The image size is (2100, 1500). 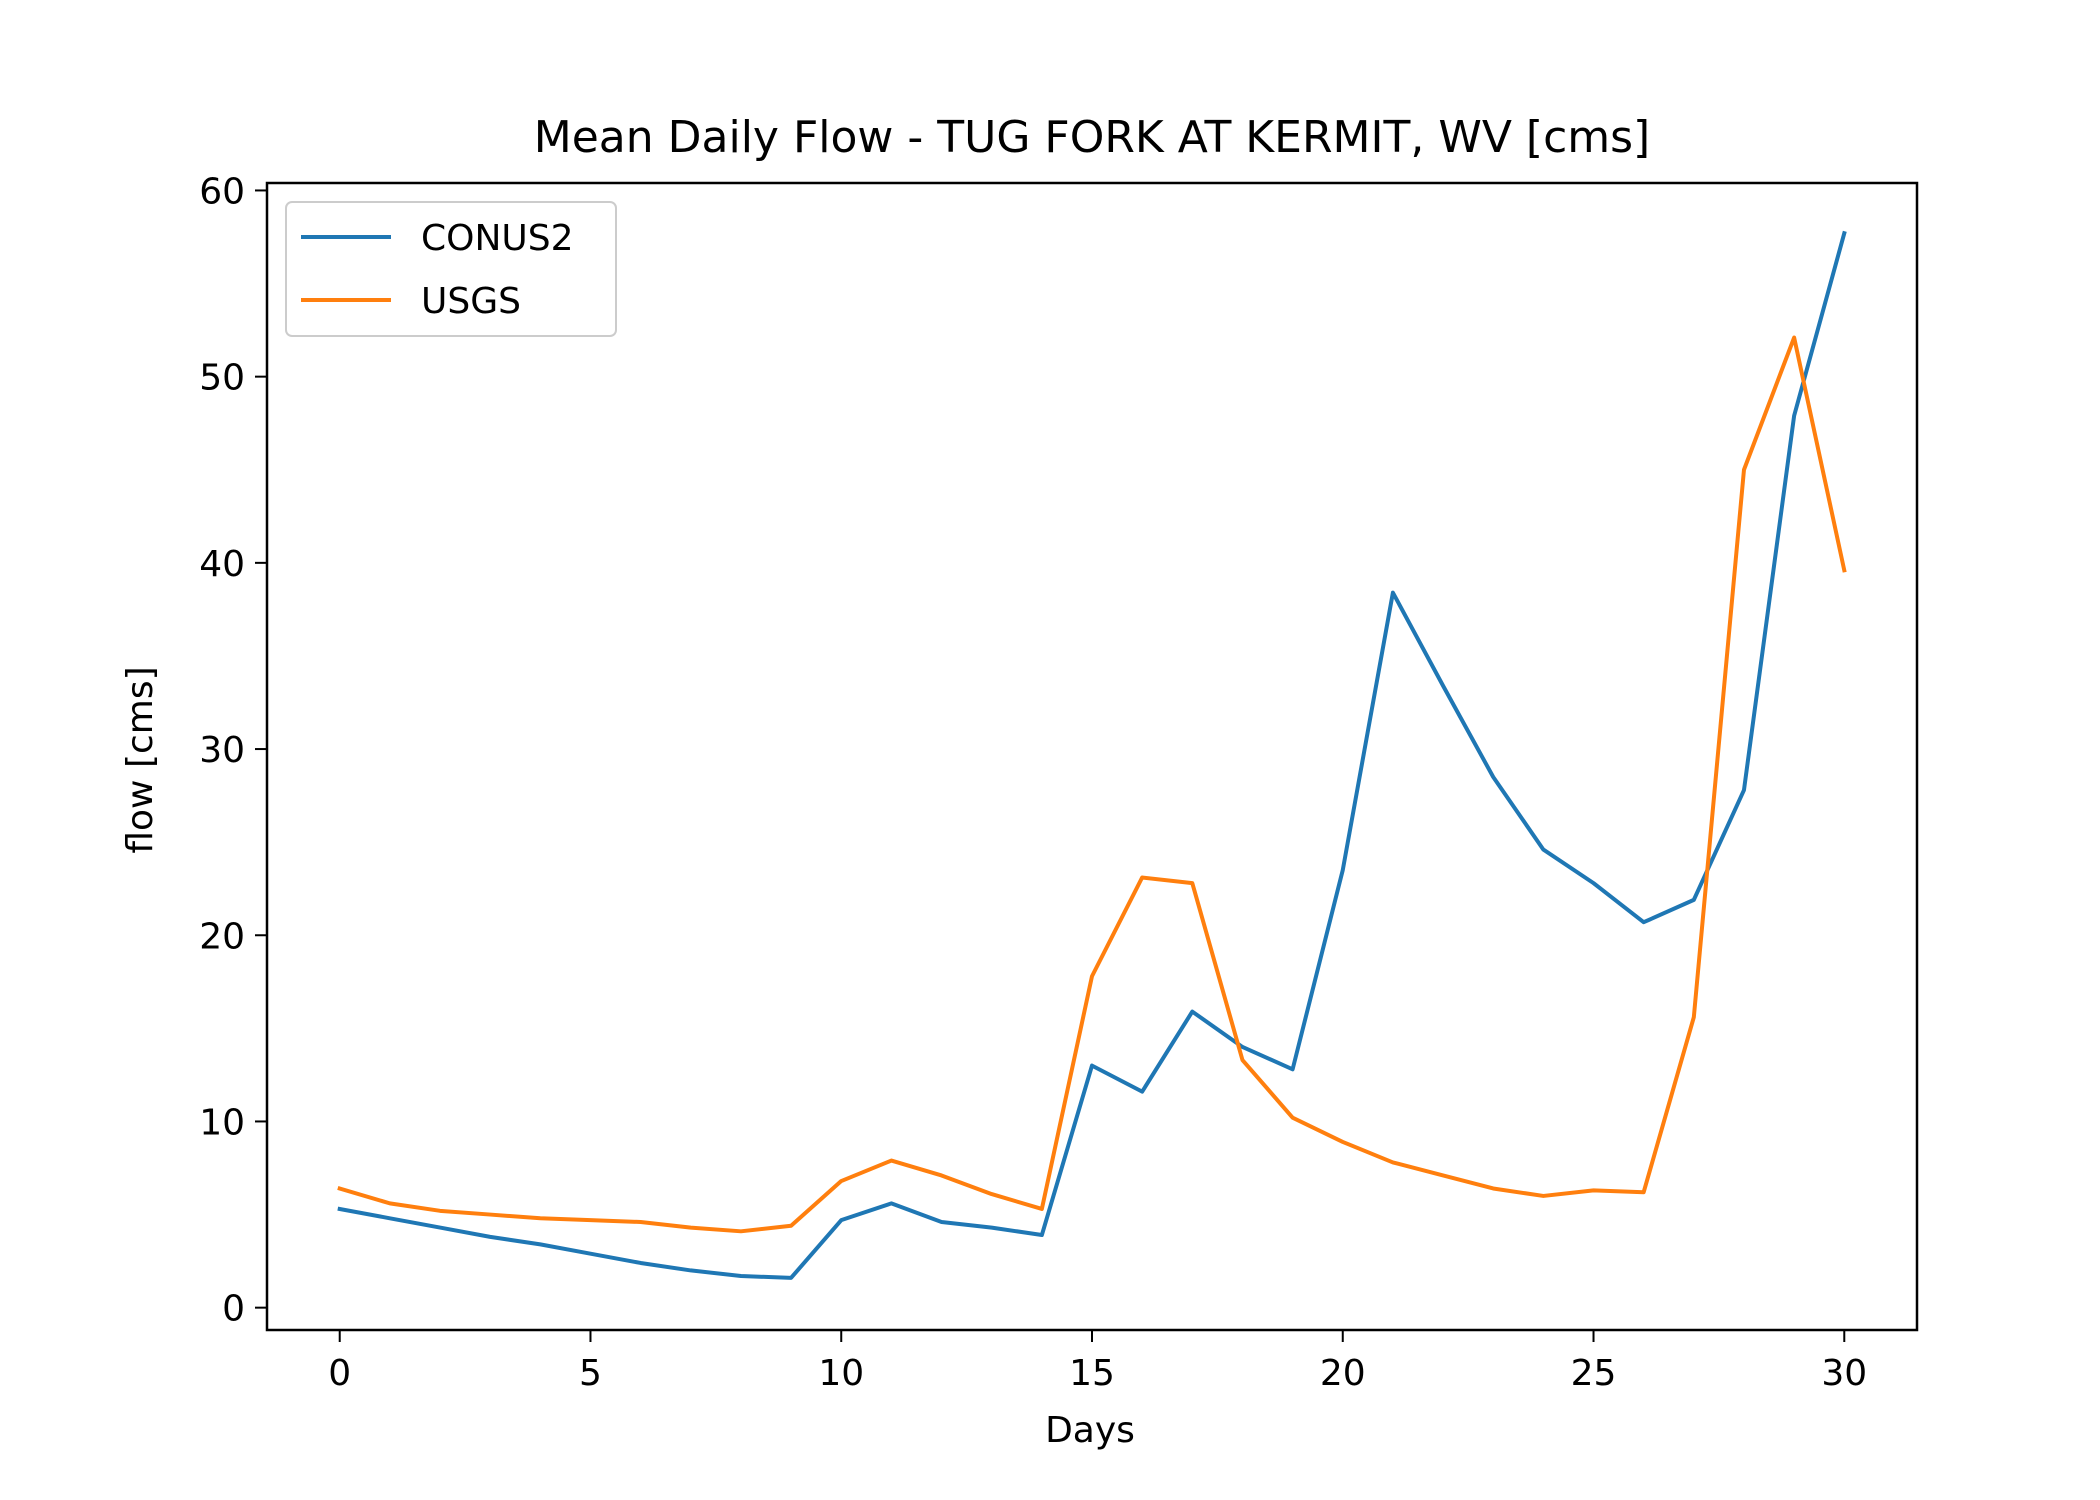 What do you see at coordinates (1090, 1430) in the screenshot?
I see `x-axis-label: Days` at bounding box center [1090, 1430].